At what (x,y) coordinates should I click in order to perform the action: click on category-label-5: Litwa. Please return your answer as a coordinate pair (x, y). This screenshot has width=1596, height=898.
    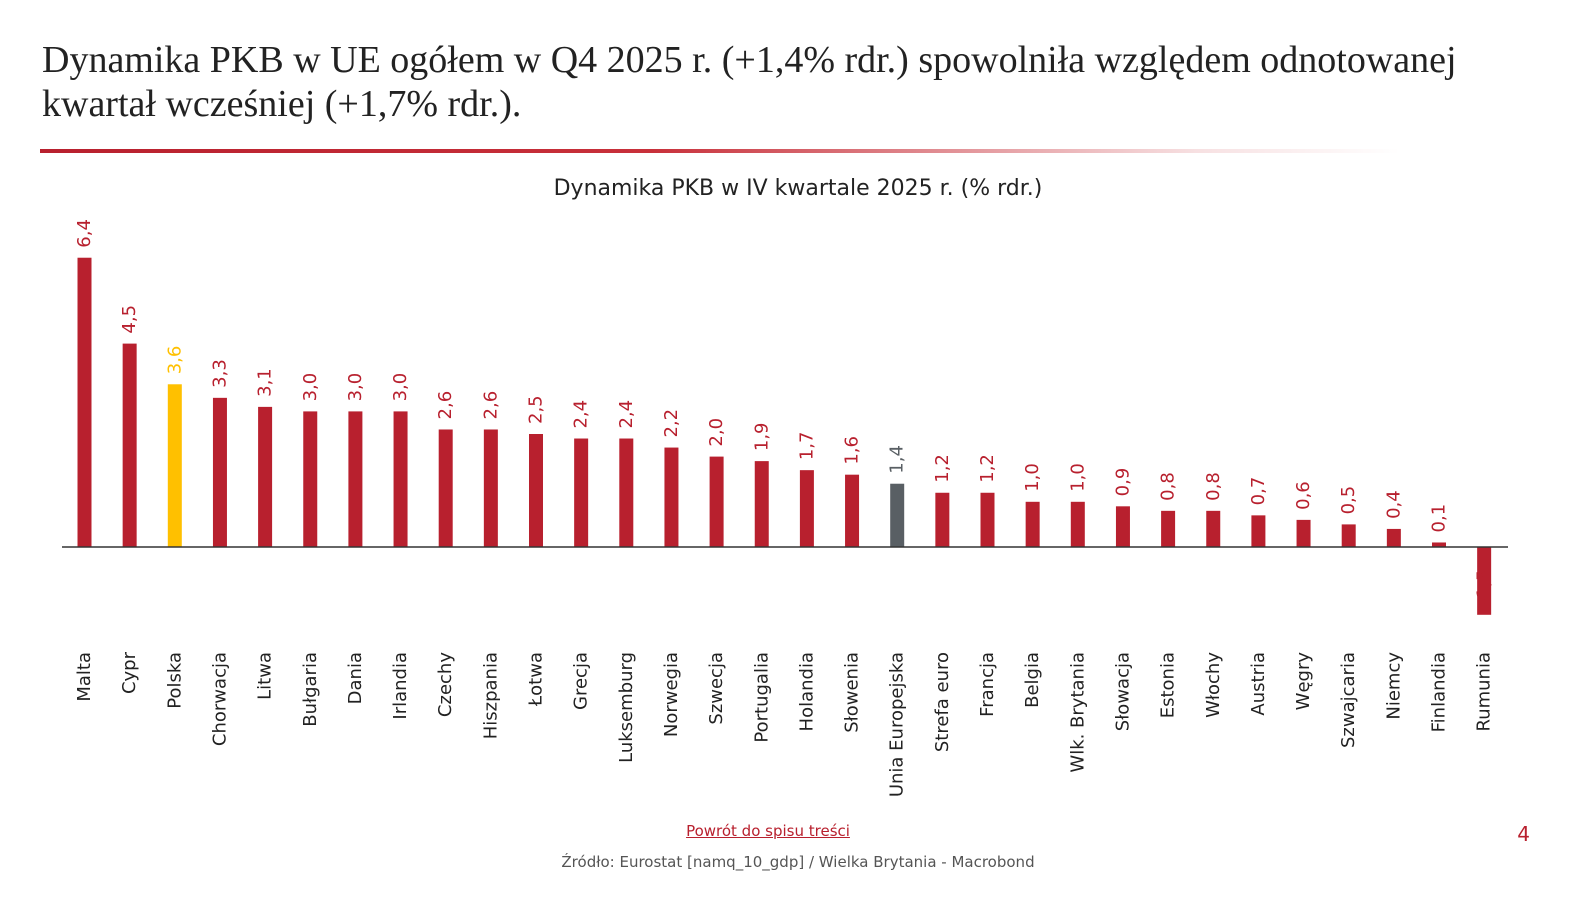
    Looking at the image, I should click on (265, 676).